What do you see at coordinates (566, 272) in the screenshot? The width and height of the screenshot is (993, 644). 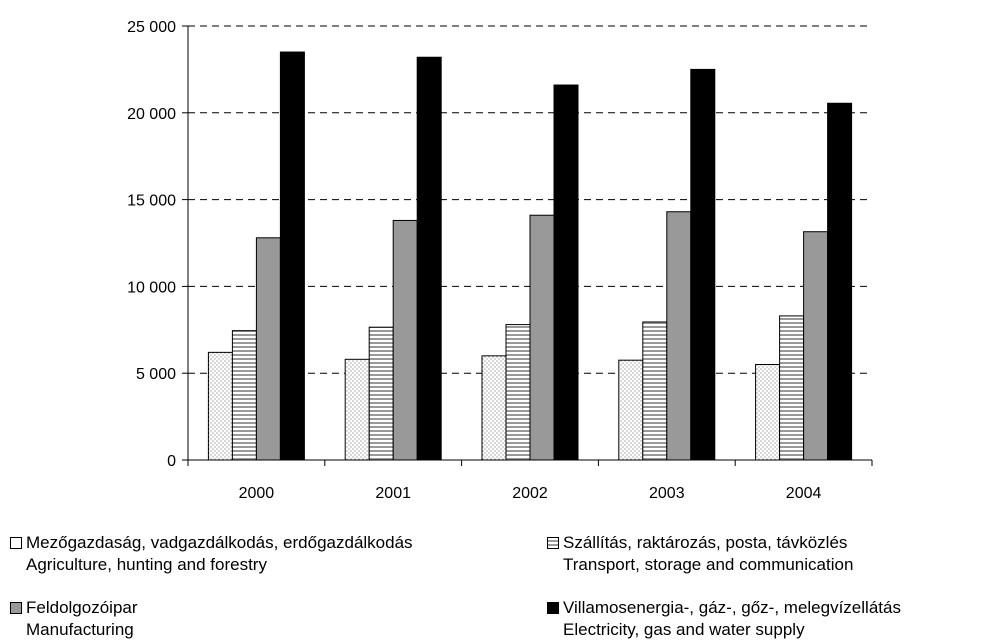 I see `bar-electricity-2002` at bounding box center [566, 272].